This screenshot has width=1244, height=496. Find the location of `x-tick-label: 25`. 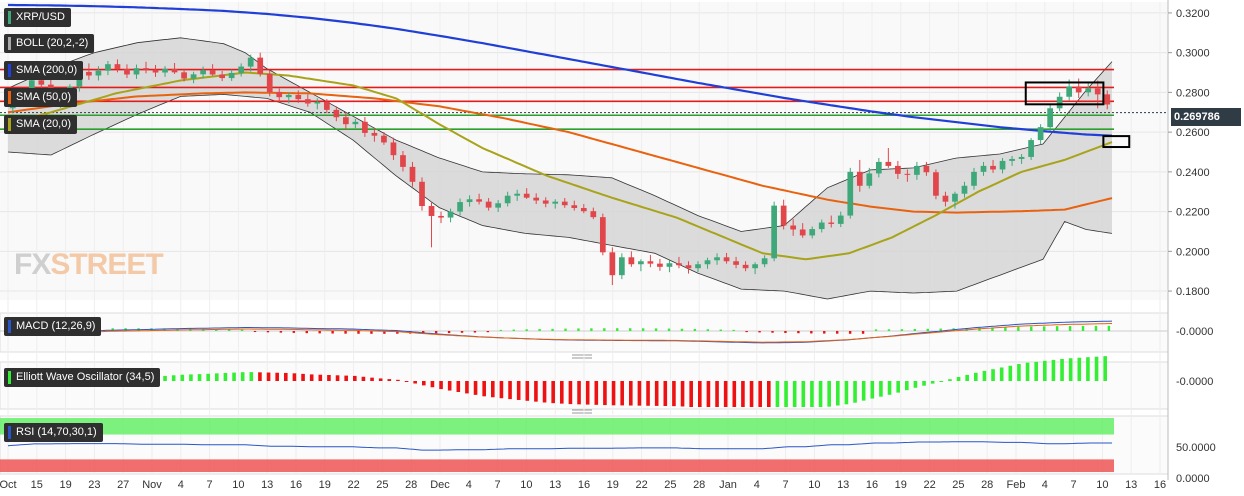

x-tick-label: 25 is located at coordinates (670, 485).